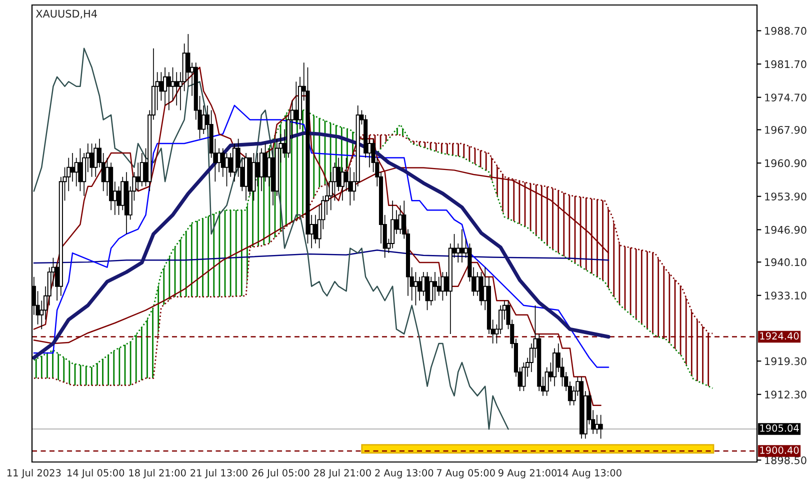  I want to click on x-tick-label: 2 Aug 13:00, so click(404, 473).